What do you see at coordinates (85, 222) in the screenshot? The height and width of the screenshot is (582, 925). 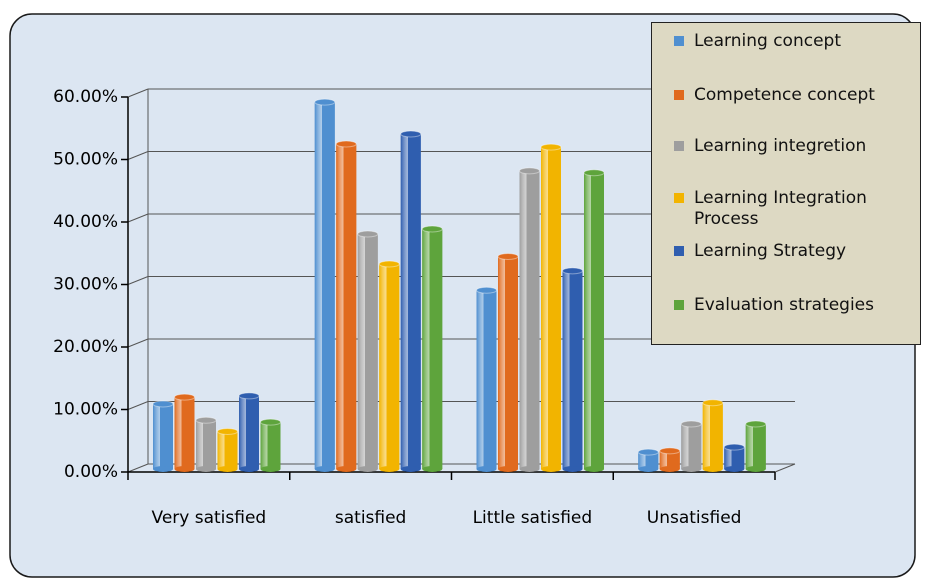 I see `y-tick-label: 40.00%` at bounding box center [85, 222].